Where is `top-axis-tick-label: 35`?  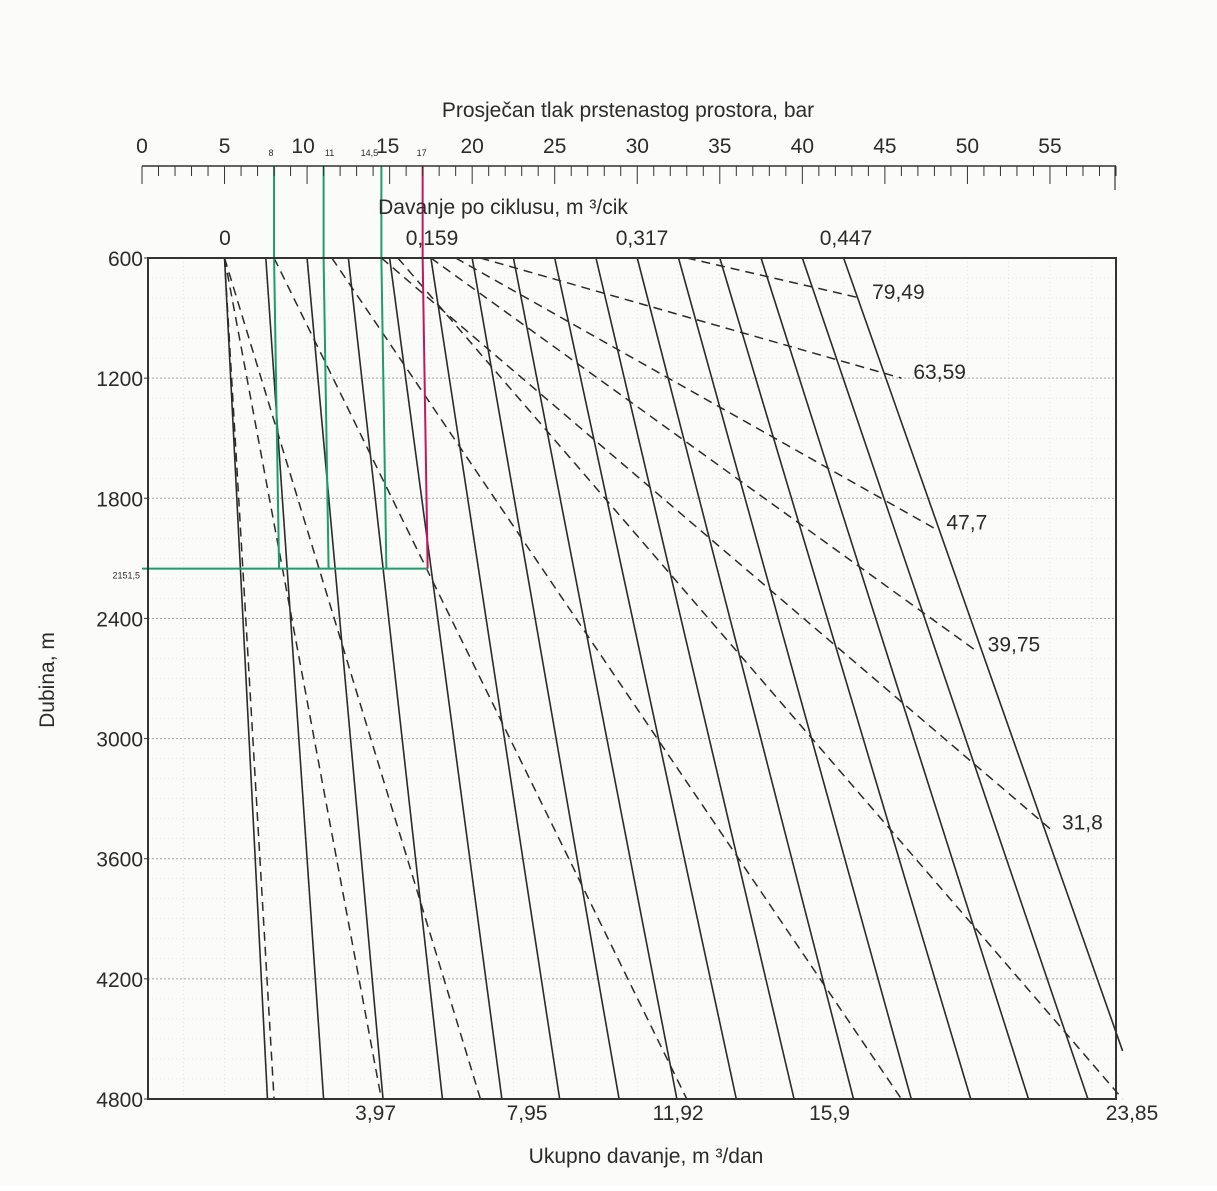 top-axis-tick-label: 35 is located at coordinates (719, 146).